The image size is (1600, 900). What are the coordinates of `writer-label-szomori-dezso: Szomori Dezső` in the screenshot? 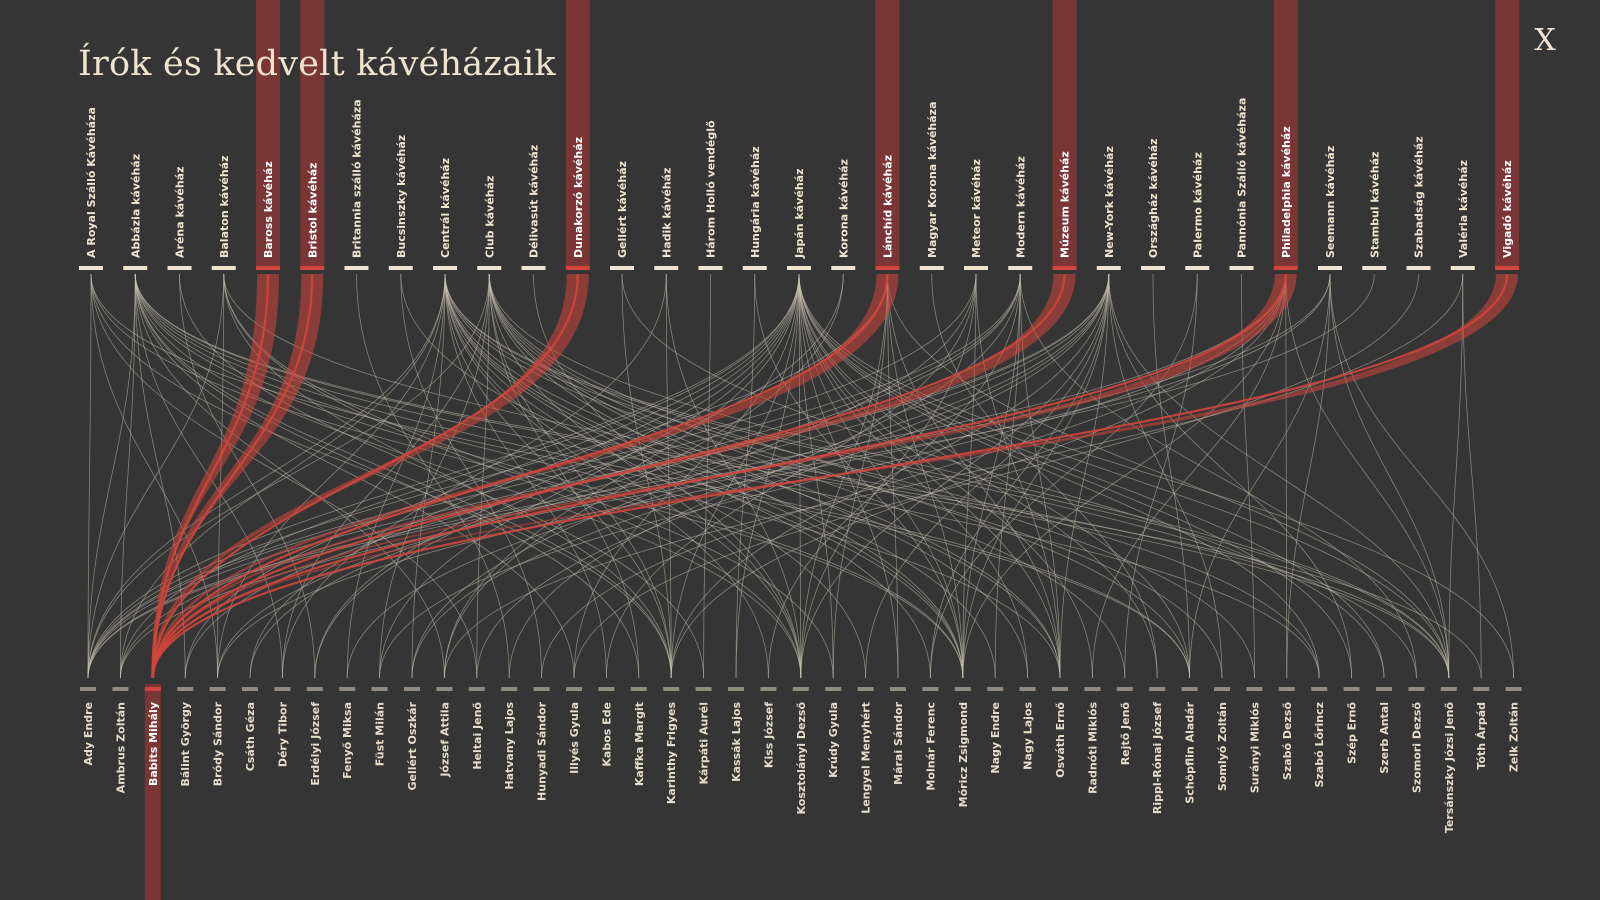 It's located at (1416, 747).